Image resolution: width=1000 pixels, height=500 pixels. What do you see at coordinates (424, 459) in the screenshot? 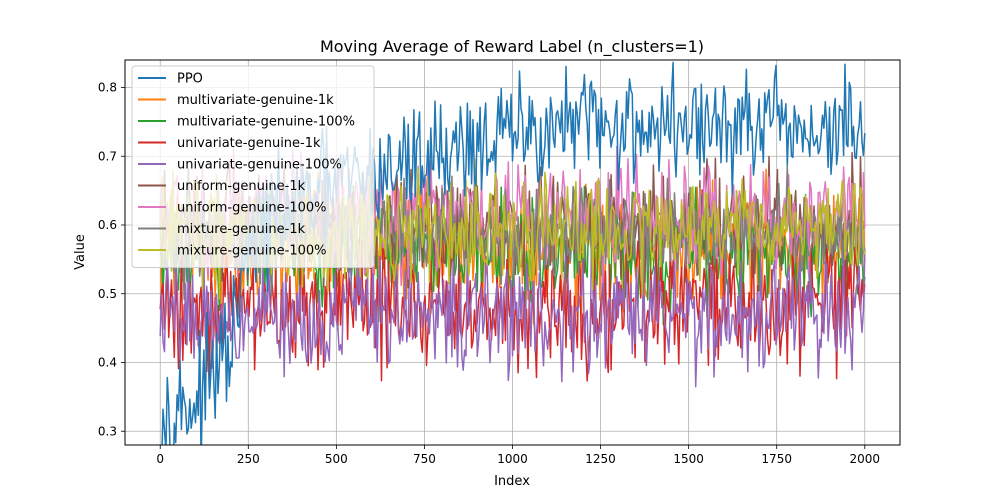
I see `x-tick-label: 750` at bounding box center [424, 459].